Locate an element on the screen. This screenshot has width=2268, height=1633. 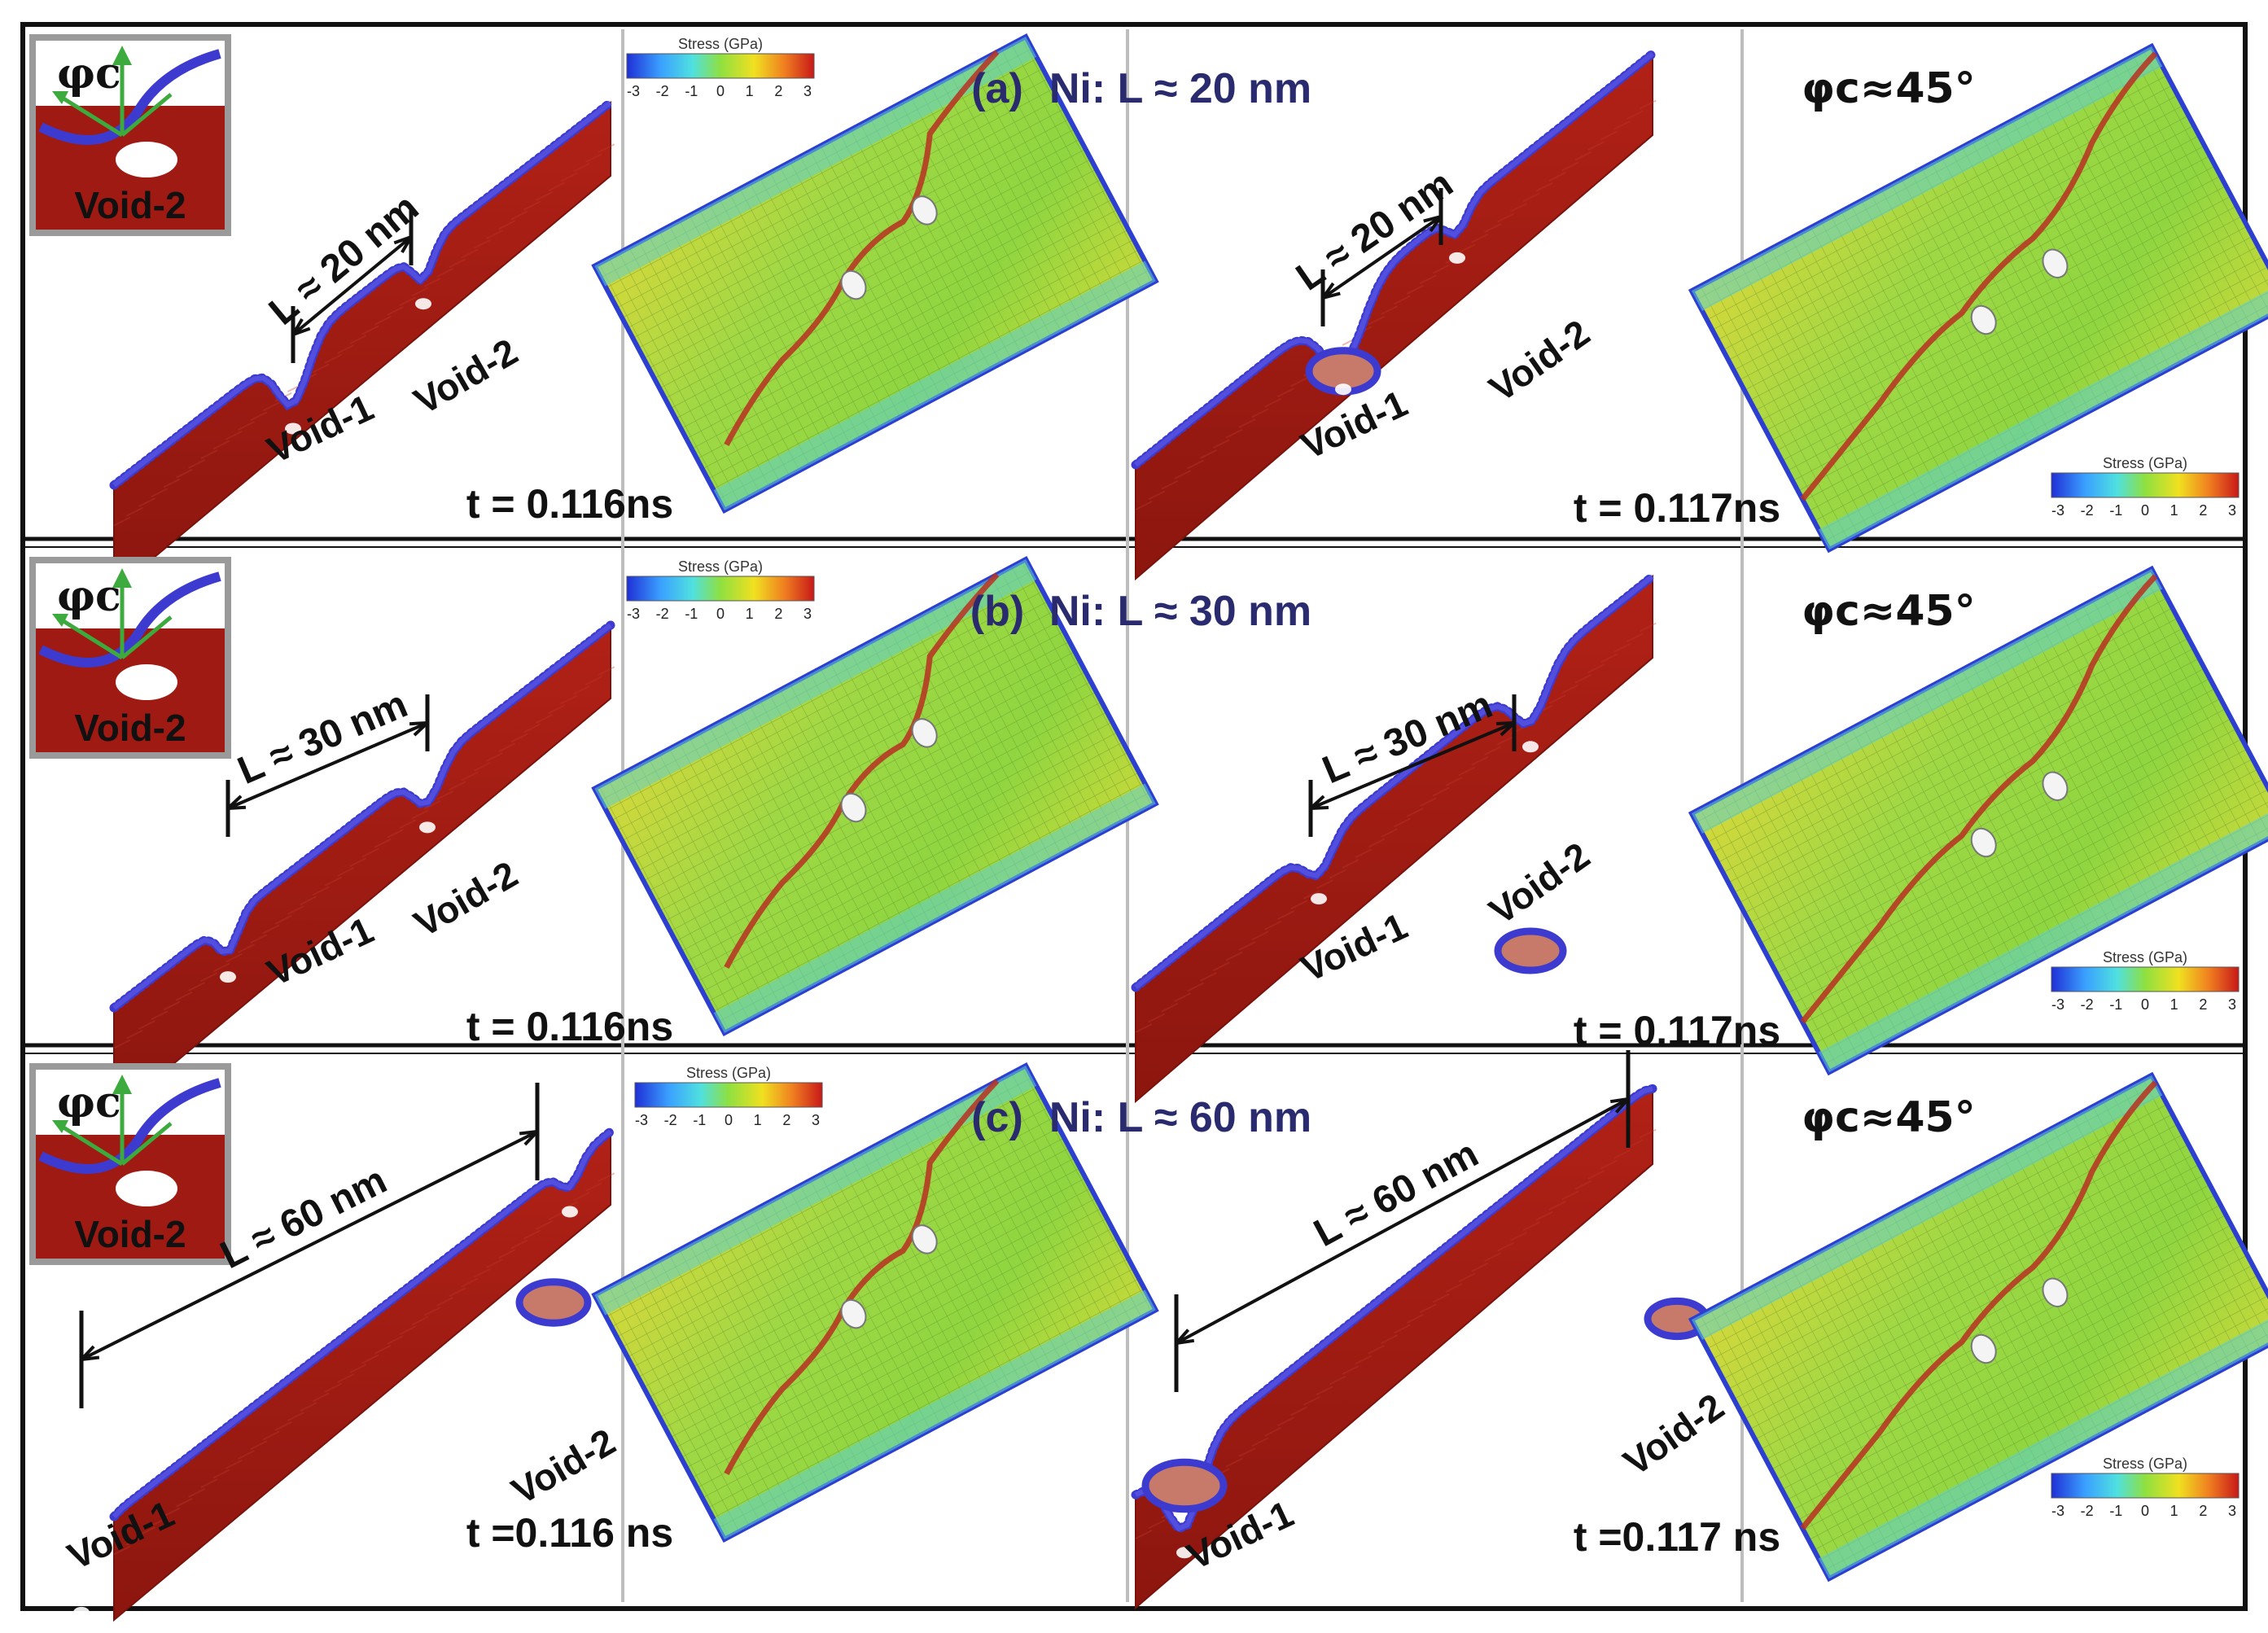
void-2-label: Void-2 is located at coordinates (1539, 883).